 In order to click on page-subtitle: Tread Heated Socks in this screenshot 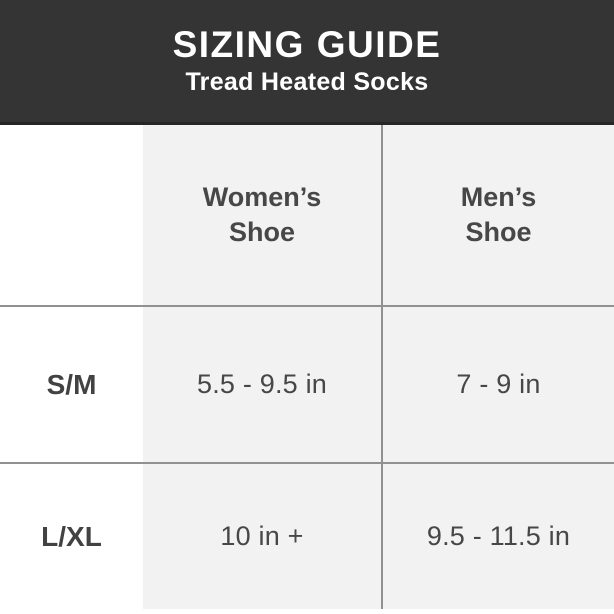, I will do `click(307, 82)`.